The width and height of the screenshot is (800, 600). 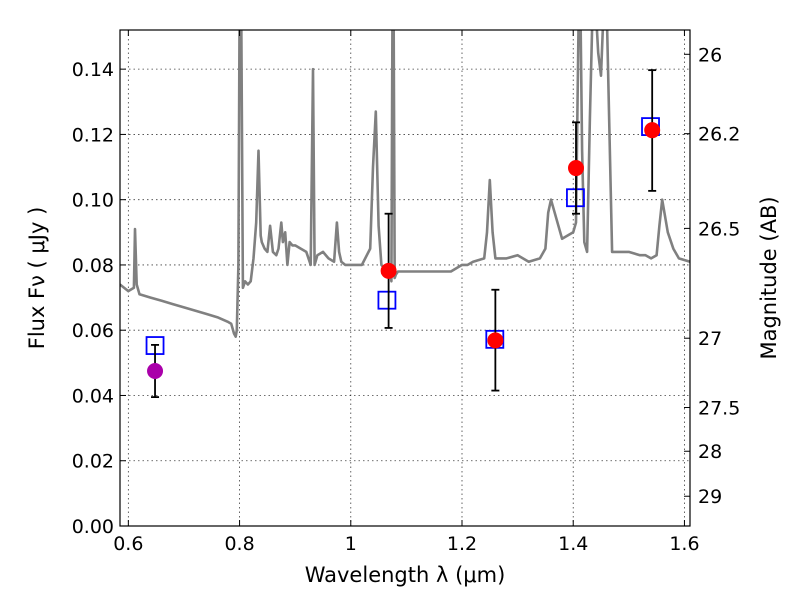 I want to click on x-tick-label: 1.2, so click(x=462, y=544).